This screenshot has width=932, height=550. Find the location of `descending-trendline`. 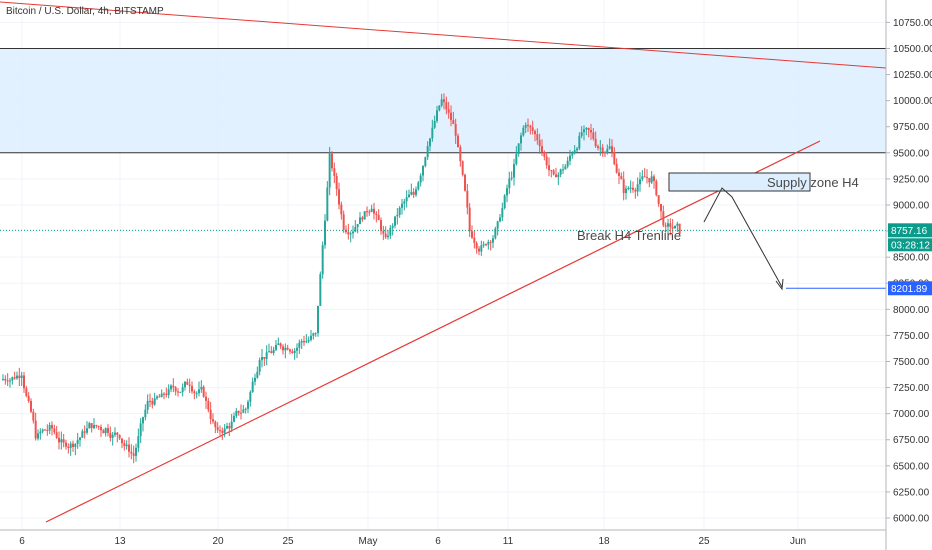

descending-trendline is located at coordinates (443, 35).